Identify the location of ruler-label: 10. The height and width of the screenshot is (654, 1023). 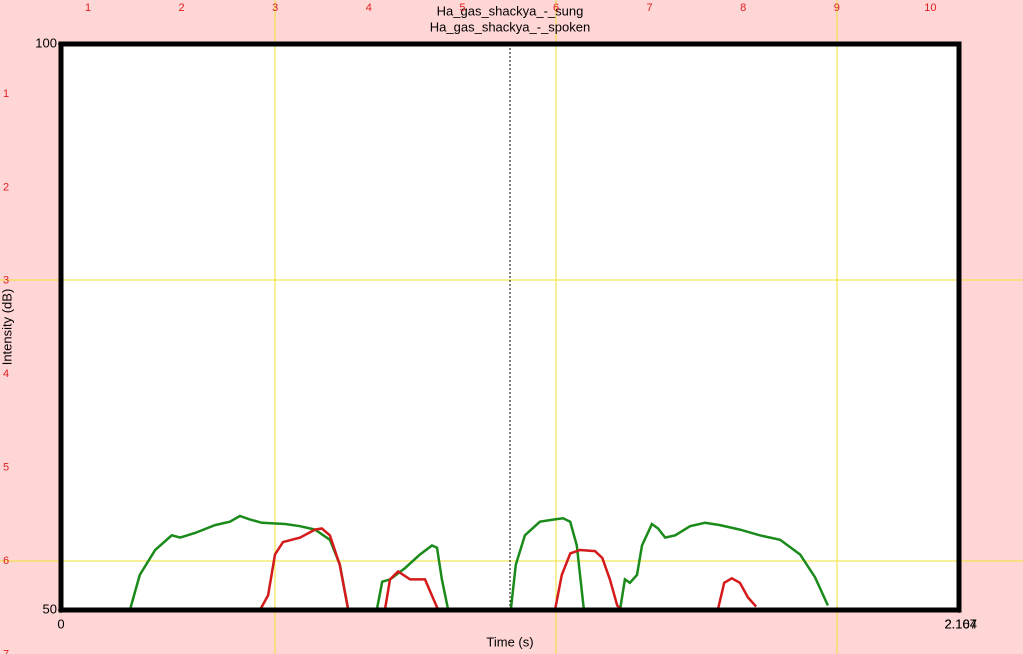
(930, 8).